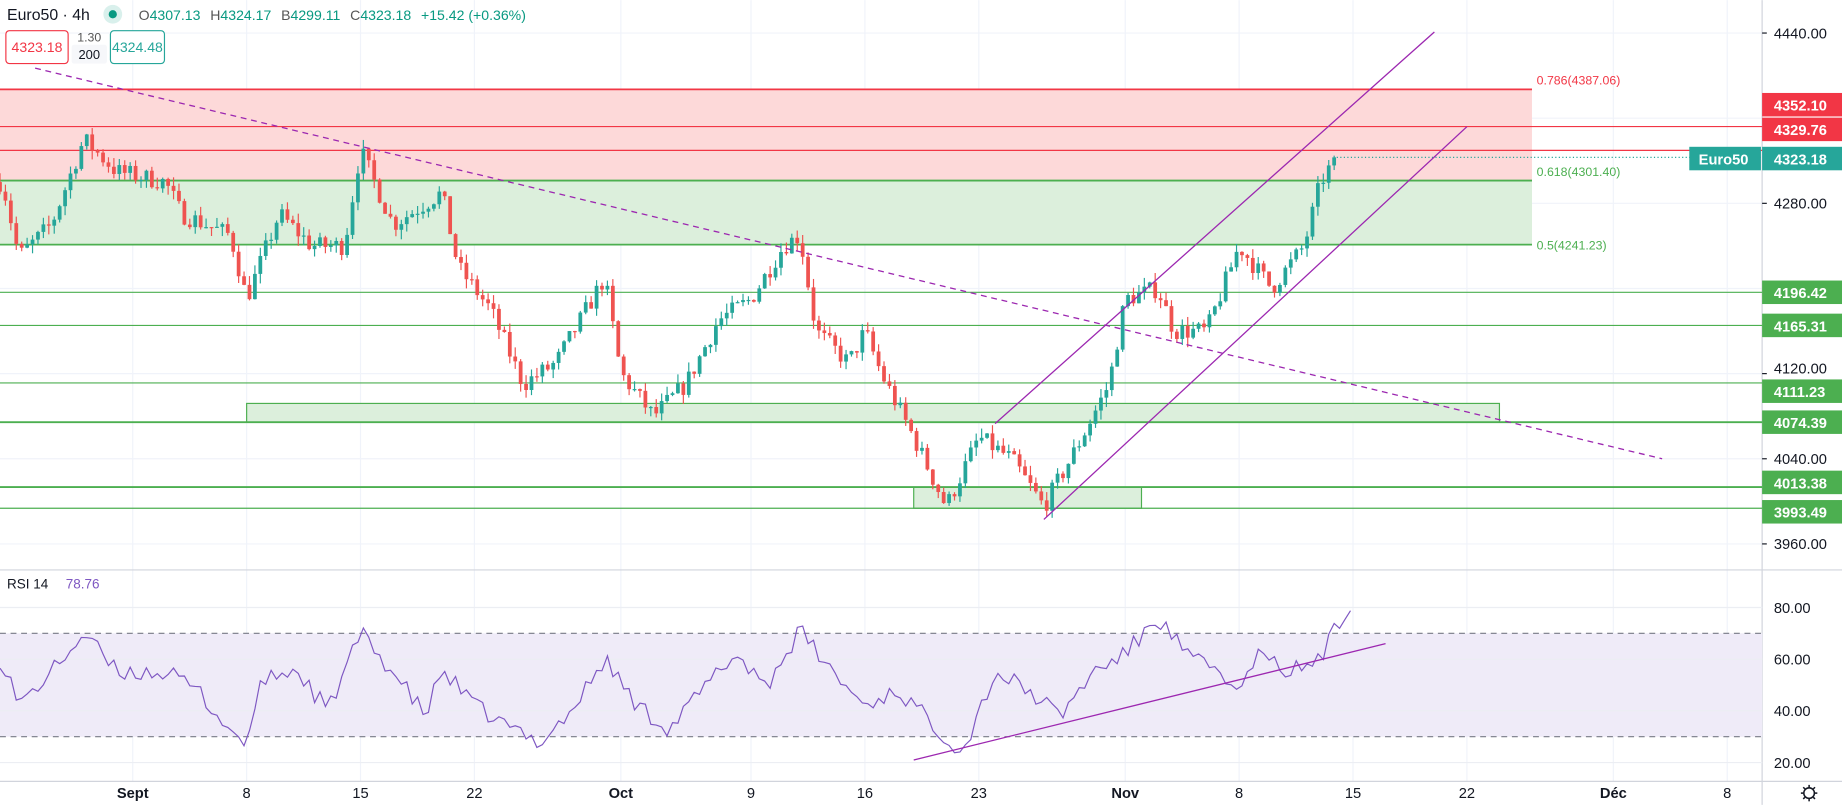  What do you see at coordinates (1149, 702) in the screenshot?
I see `rsi-trendline` at bounding box center [1149, 702].